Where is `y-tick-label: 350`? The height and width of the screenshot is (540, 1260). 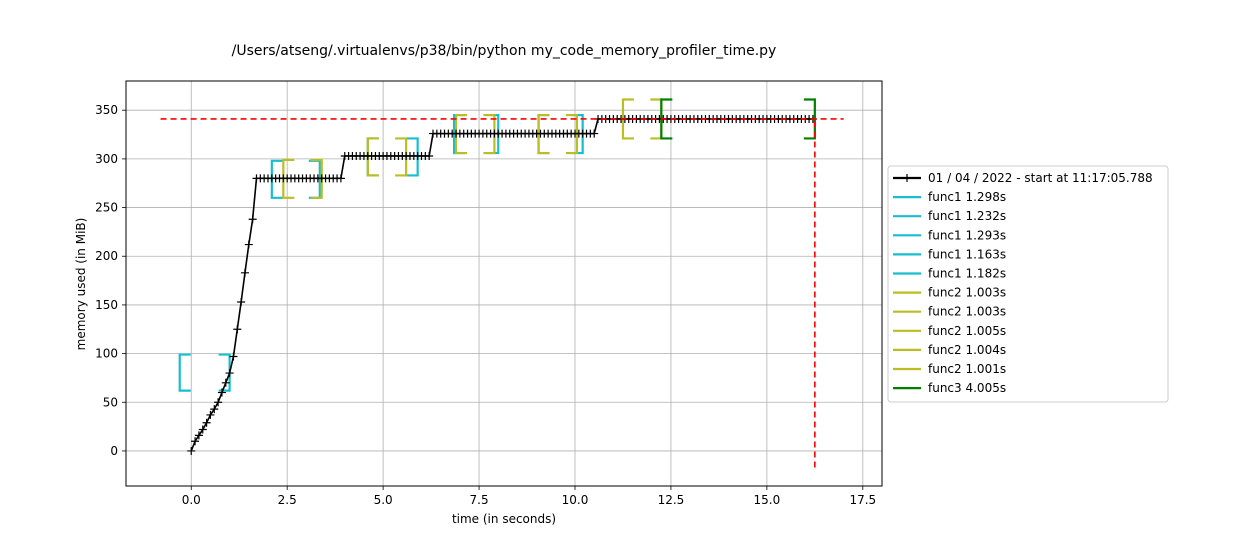 y-tick-label: 350 is located at coordinates (106, 110).